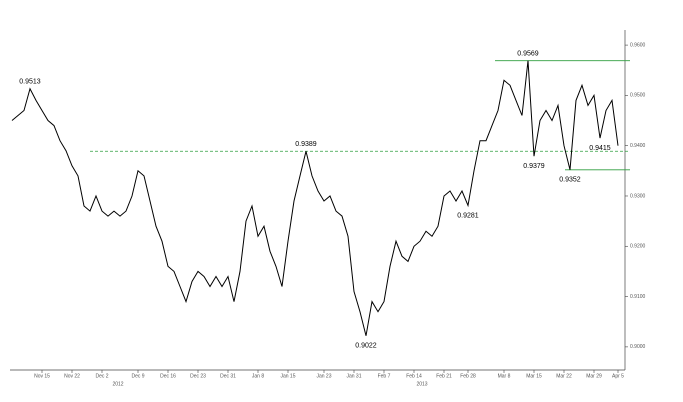  I want to click on value-label: 0.9379, so click(534, 166).